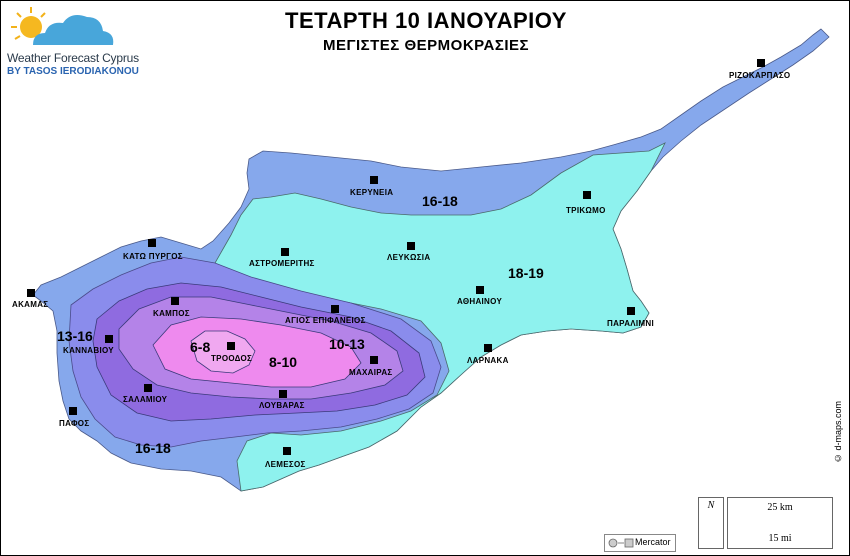  What do you see at coordinates (711, 523) in the screenshot?
I see `north-arrow: N` at bounding box center [711, 523].